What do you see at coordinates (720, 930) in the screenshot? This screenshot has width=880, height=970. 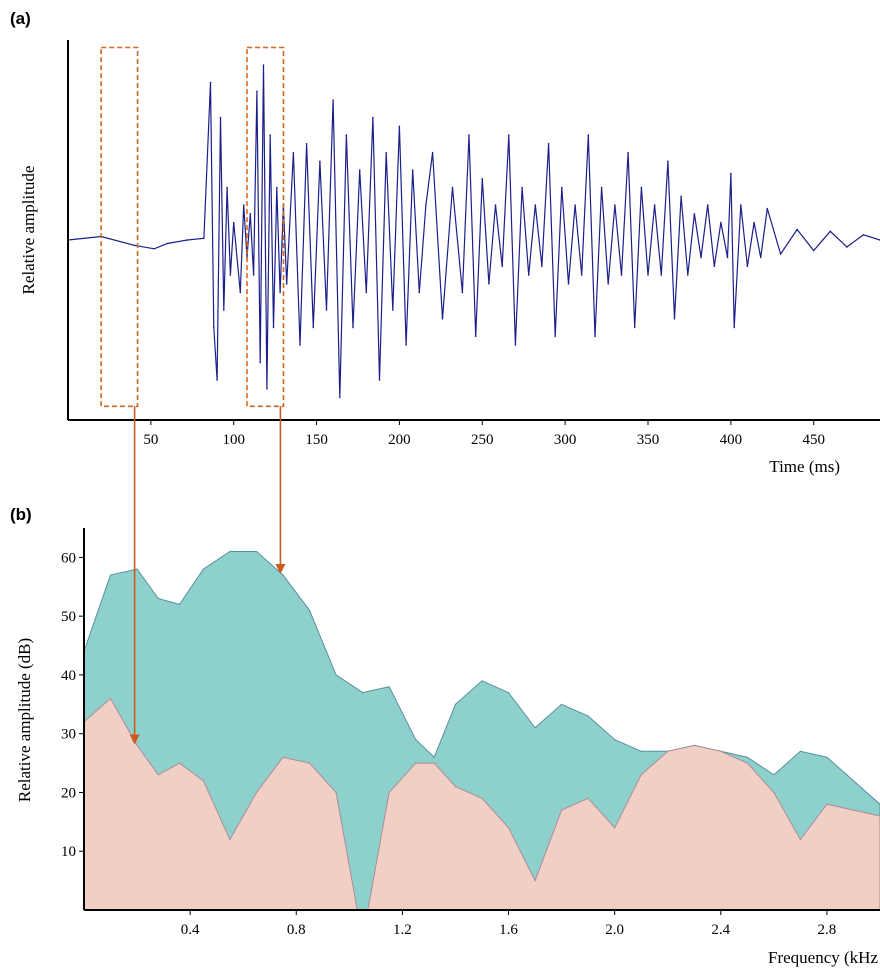 I see `spectrum-x-tick-label: 2.4` at bounding box center [720, 930].